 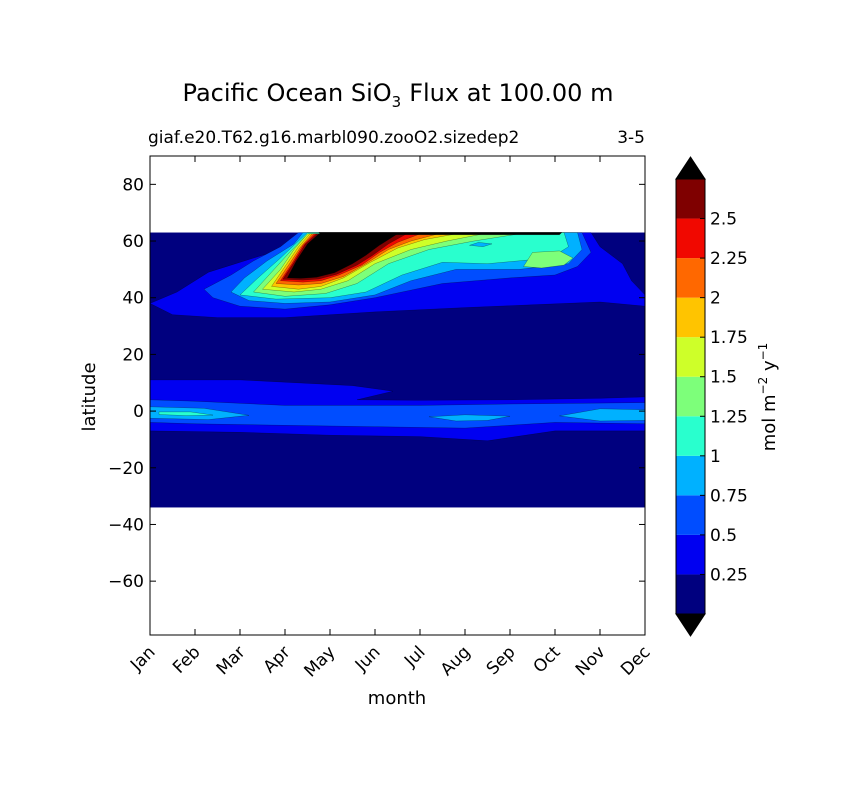 What do you see at coordinates (126, 582) in the screenshot?
I see `y-tick-label: −60` at bounding box center [126, 582].